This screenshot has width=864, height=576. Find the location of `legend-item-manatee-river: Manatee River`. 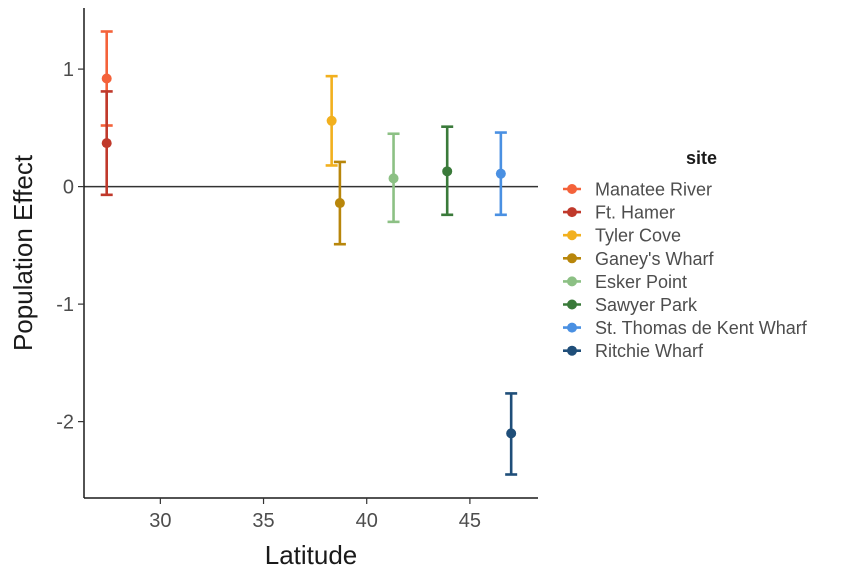

legend-item-manatee-river: Manatee River is located at coordinates (637, 190).